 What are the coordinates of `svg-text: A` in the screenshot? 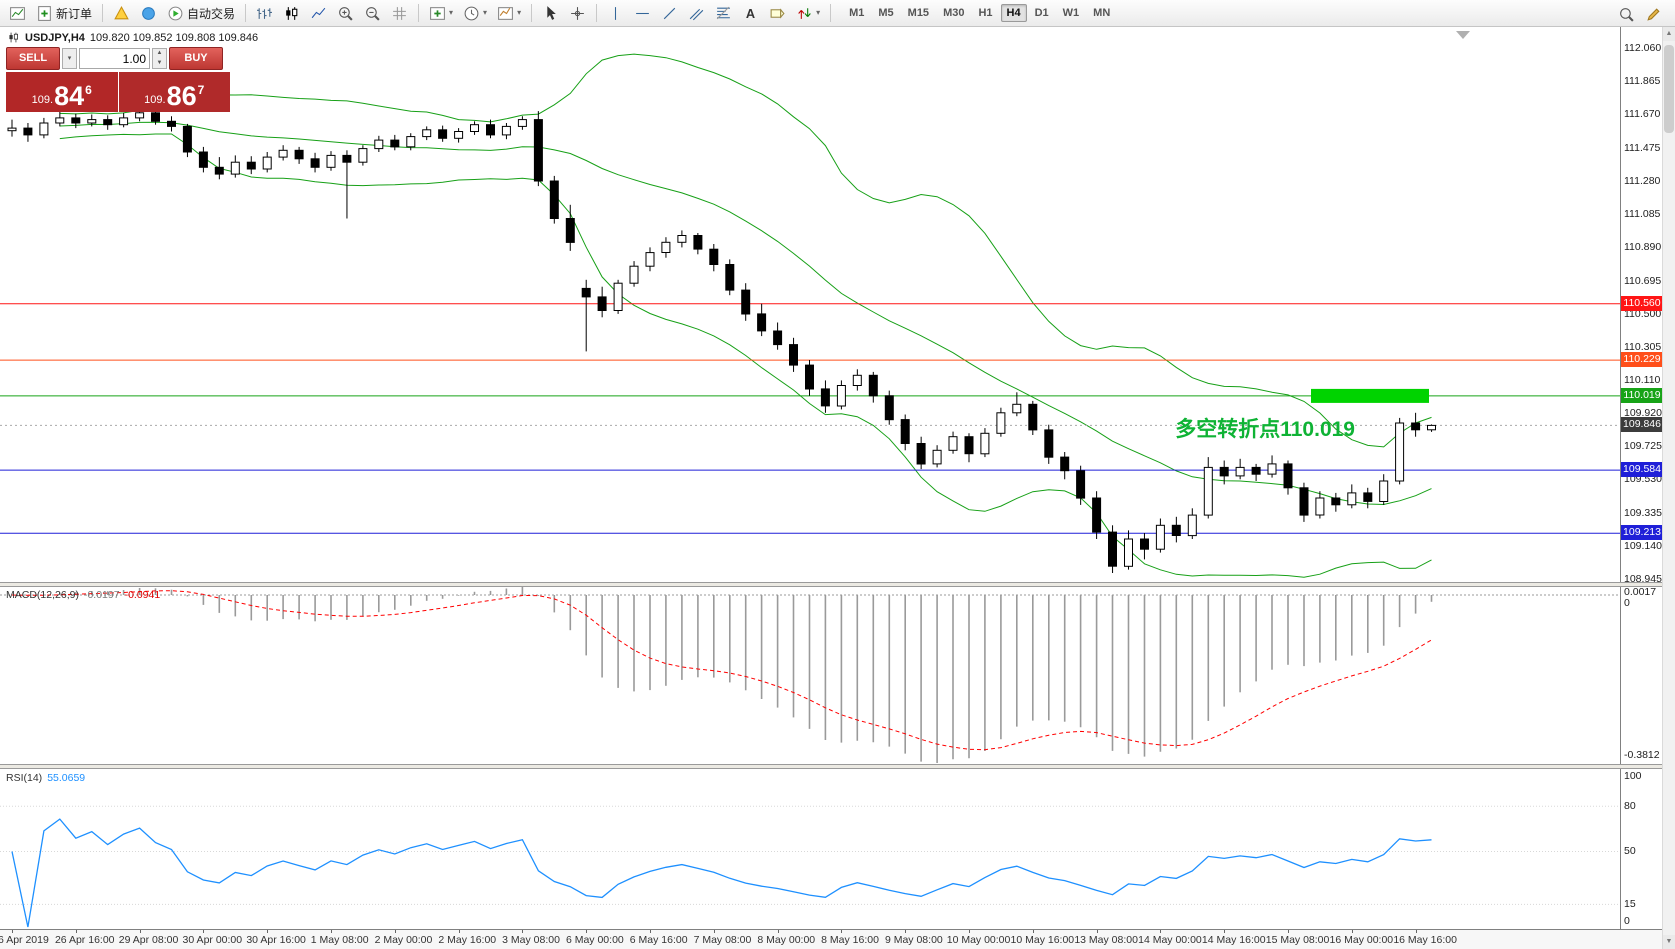 It's located at (750, 12).